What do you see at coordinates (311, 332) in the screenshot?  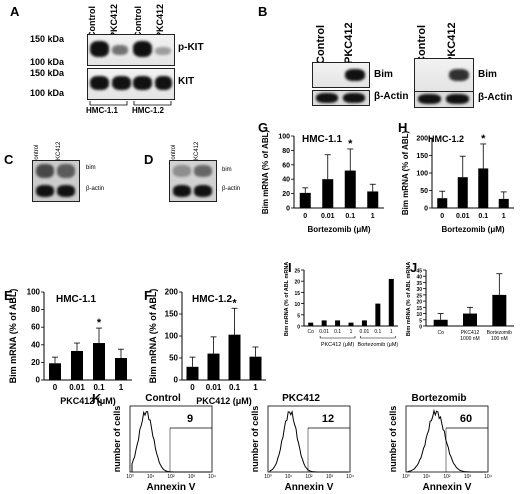 I see `x-tick-label: Co` at bounding box center [311, 332].